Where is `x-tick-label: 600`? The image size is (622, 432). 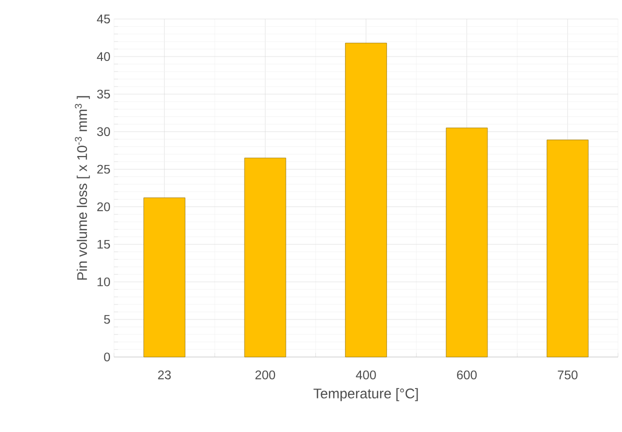 x-tick-label: 600 is located at coordinates (467, 375).